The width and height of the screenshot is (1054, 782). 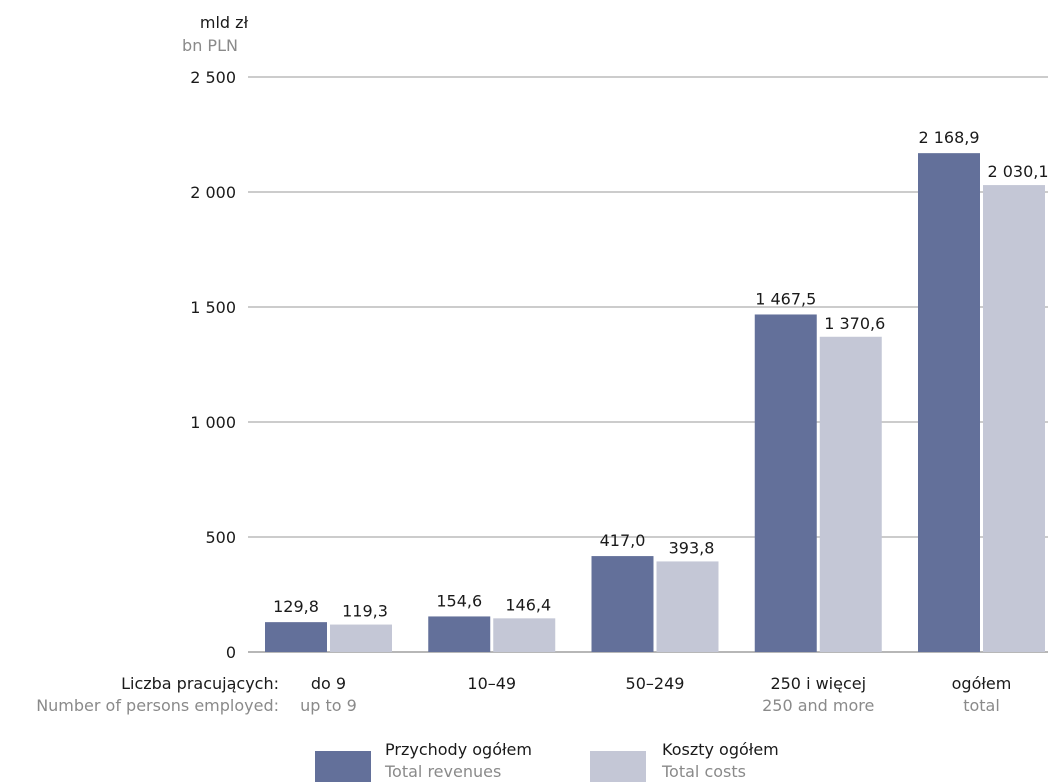 I want to click on legend-swatch-revenues, so click(x=343, y=766).